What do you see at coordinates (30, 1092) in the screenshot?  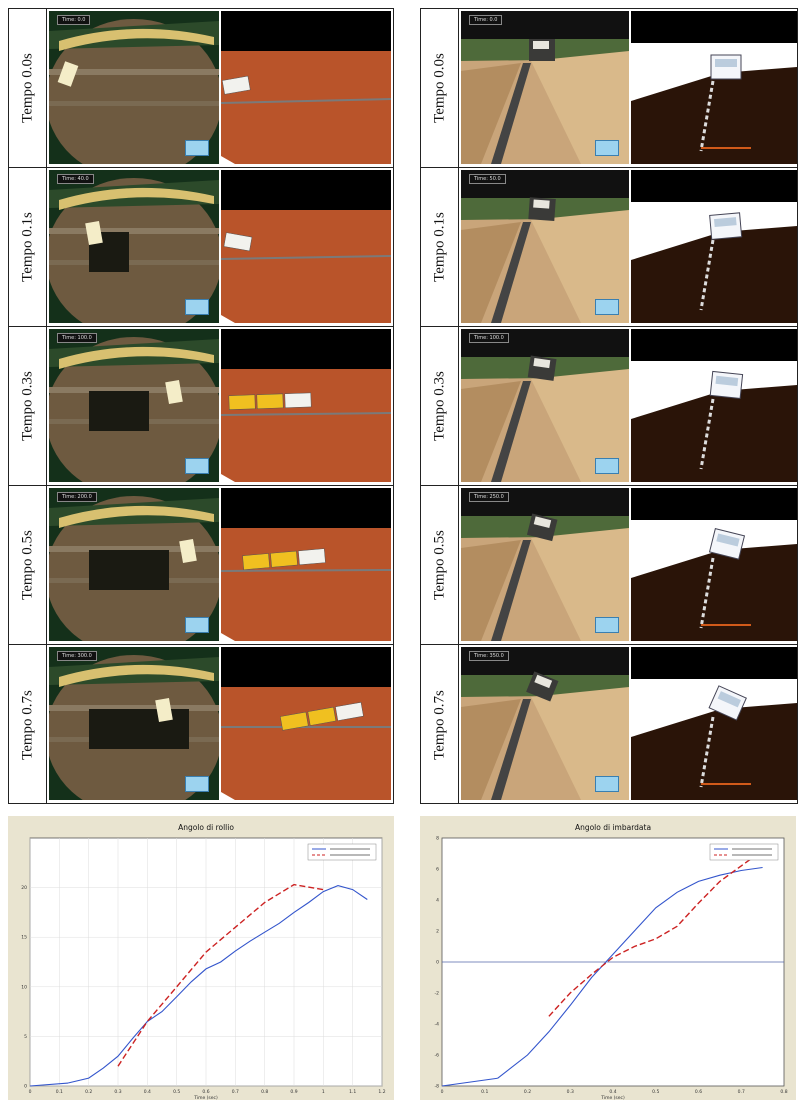 I see `x-tick-label: 0` at bounding box center [30, 1092].